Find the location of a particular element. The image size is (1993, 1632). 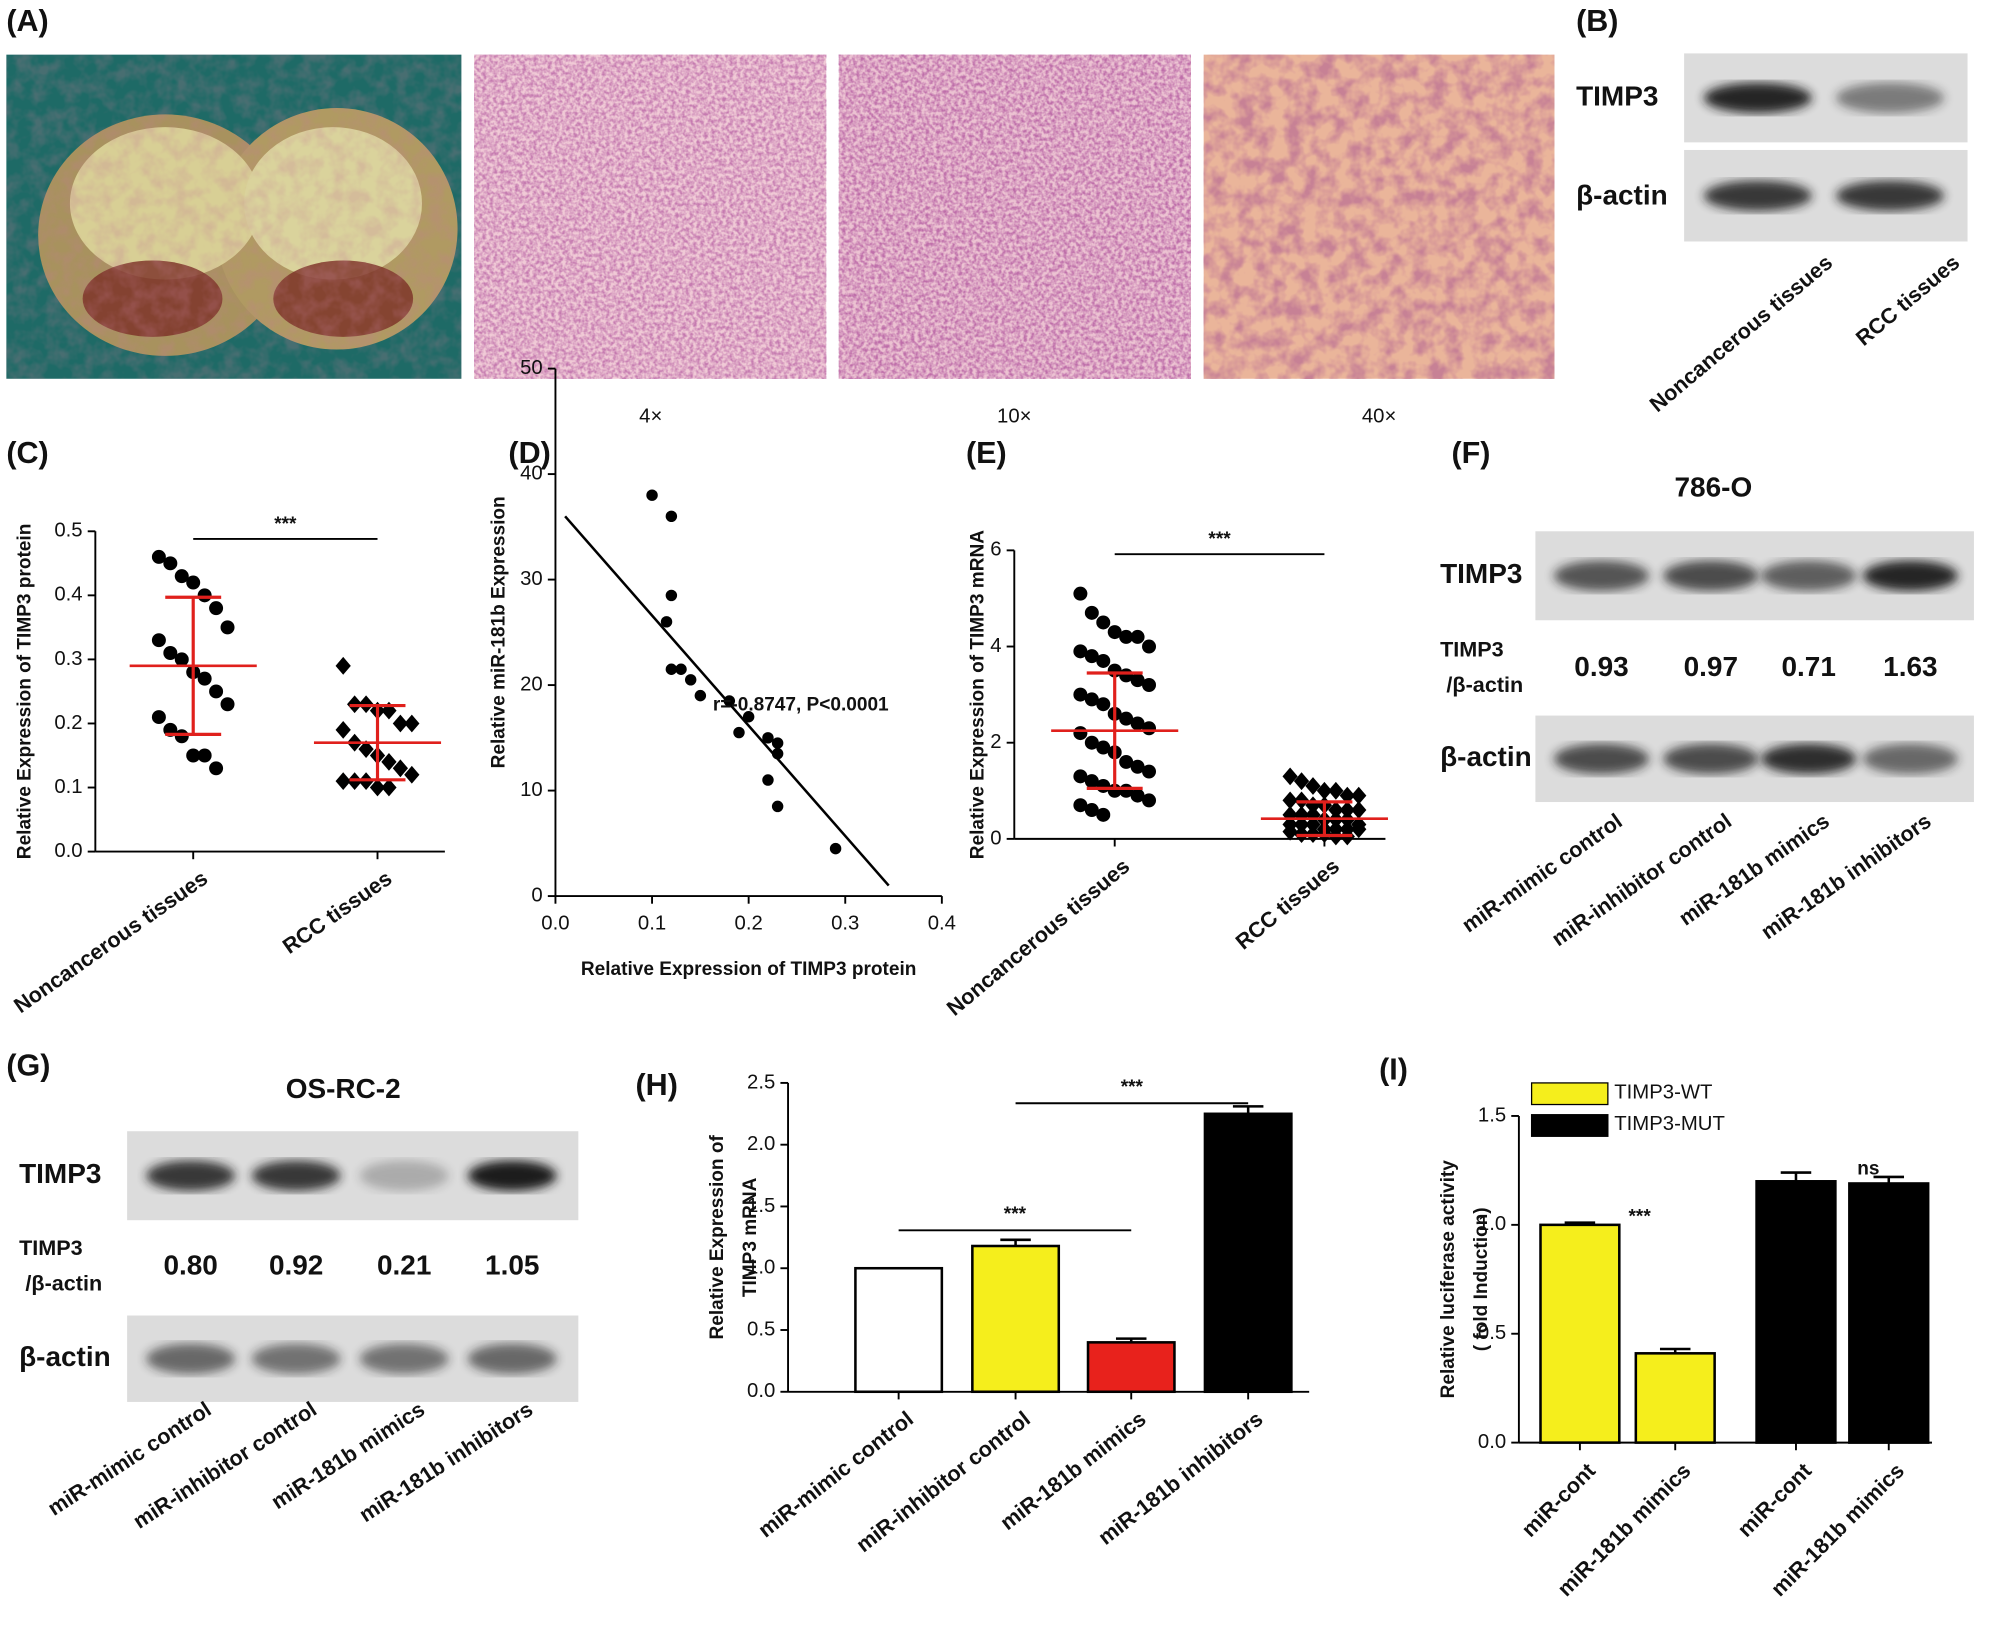

histology-10x is located at coordinates (1014, 216).